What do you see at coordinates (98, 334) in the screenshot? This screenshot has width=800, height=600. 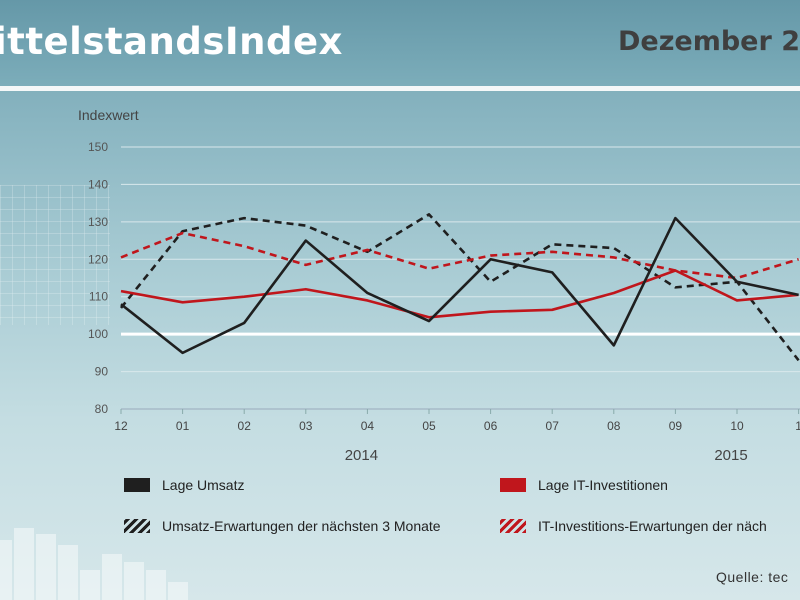 I see `y-tick-label: 100` at bounding box center [98, 334].